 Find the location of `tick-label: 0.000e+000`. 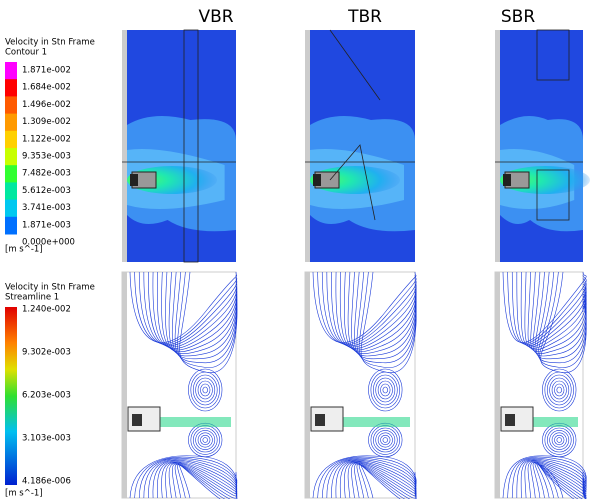

tick-label: 0.000e+000 is located at coordinates (48, 243).